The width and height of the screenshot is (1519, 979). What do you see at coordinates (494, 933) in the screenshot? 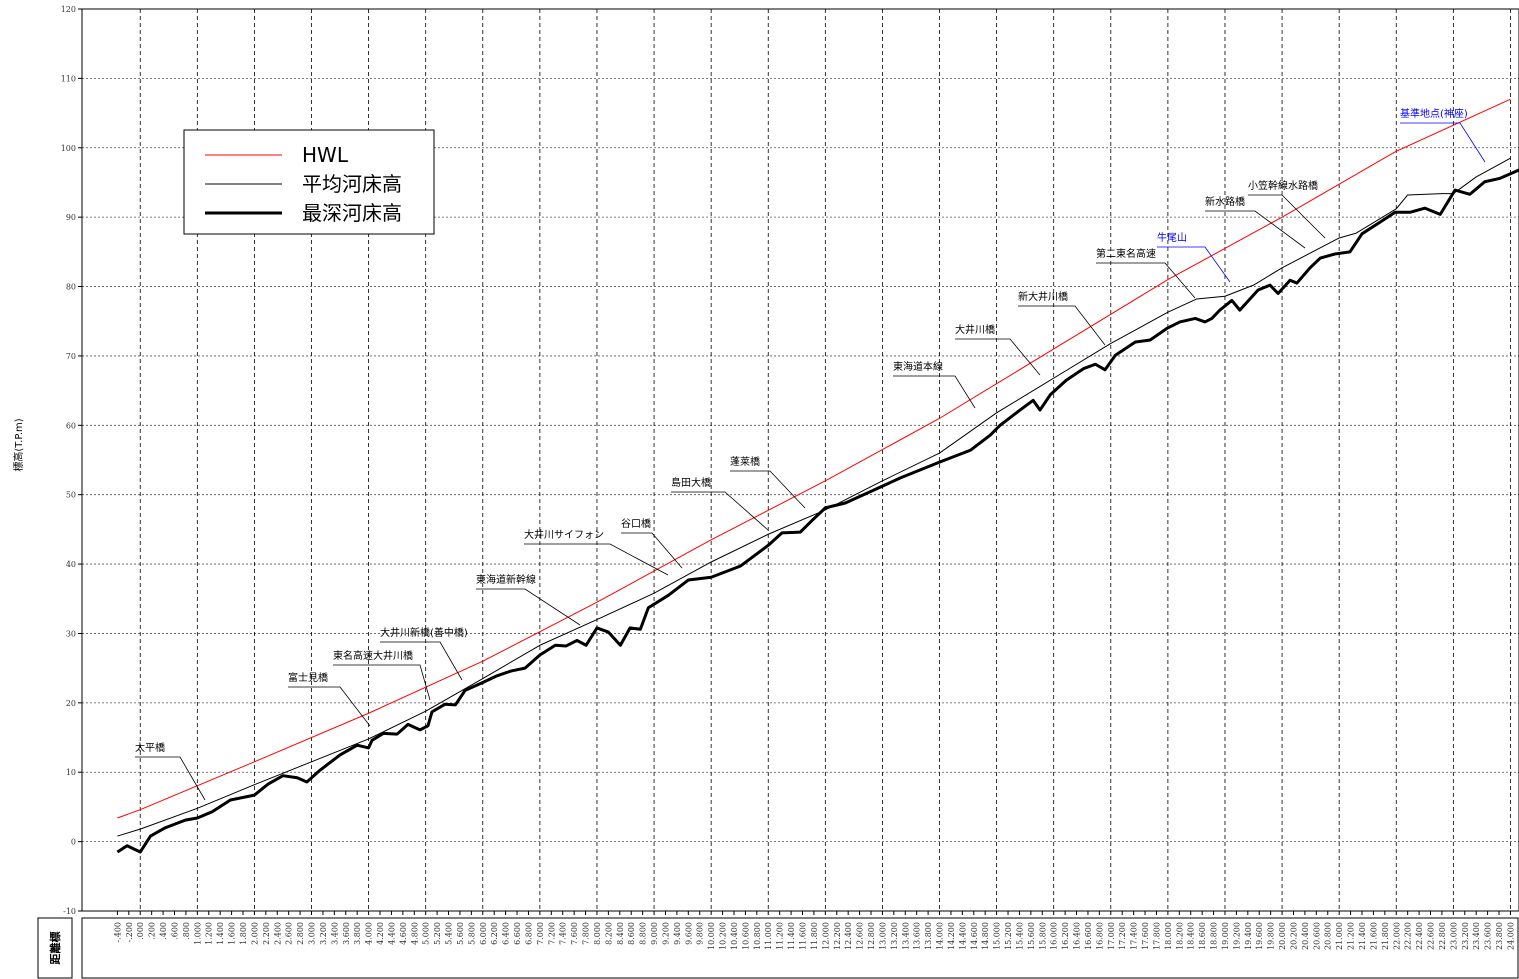
I see `x-tick-label: 6.200` at bounding box center [494, 933].